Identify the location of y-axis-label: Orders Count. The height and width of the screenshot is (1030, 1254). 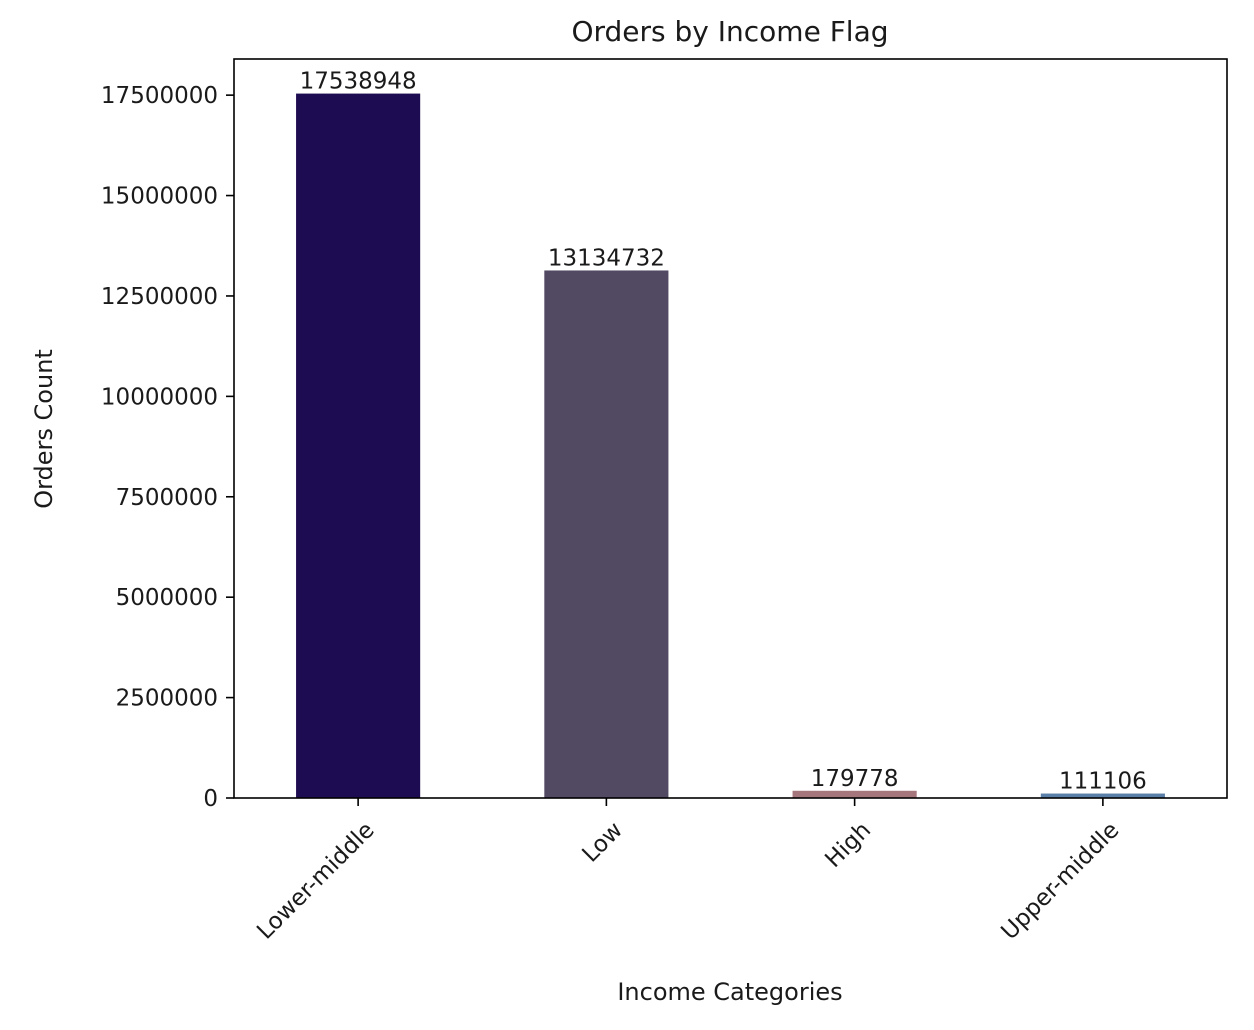
(44, 429).